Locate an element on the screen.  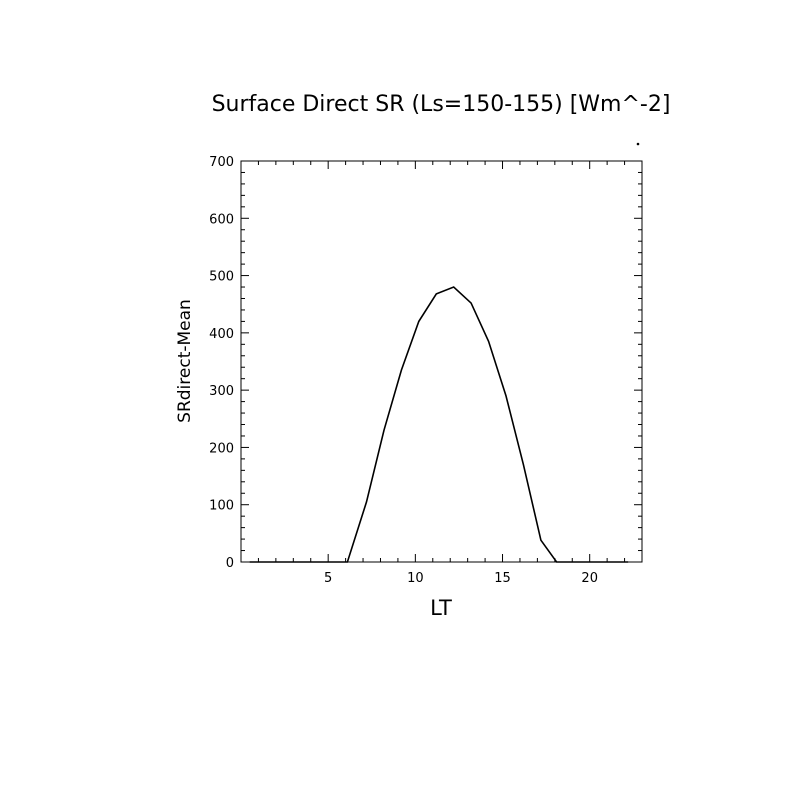
x-tick-label: 20 is located at coordinates (589, 578).